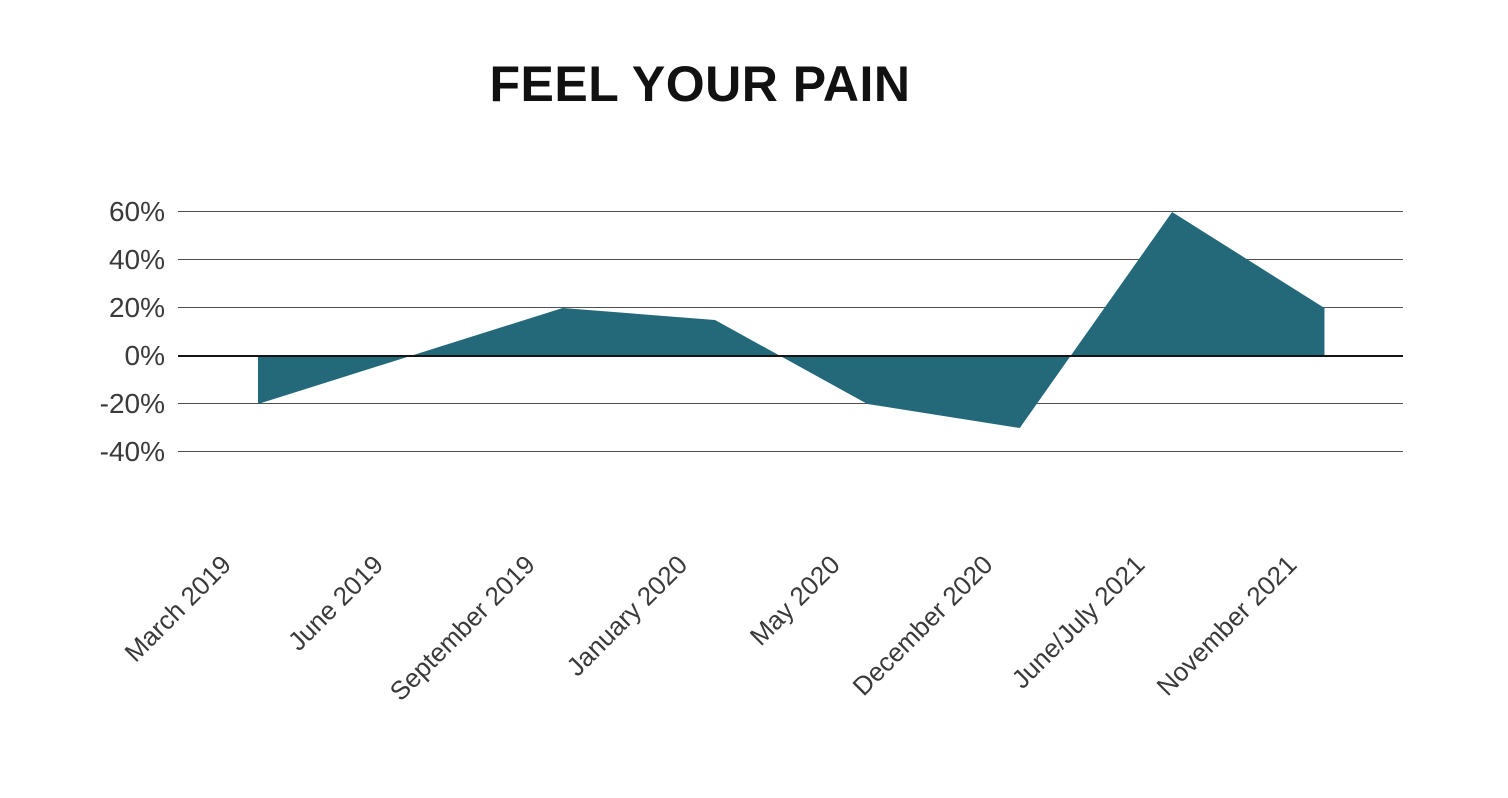 The width and height of the screenshot is (1508, 798). What do you see at coordinates (132, 451) in the screenshot?
I see `y-axis-tick-label: -40%` at bounding box center [132, 451].